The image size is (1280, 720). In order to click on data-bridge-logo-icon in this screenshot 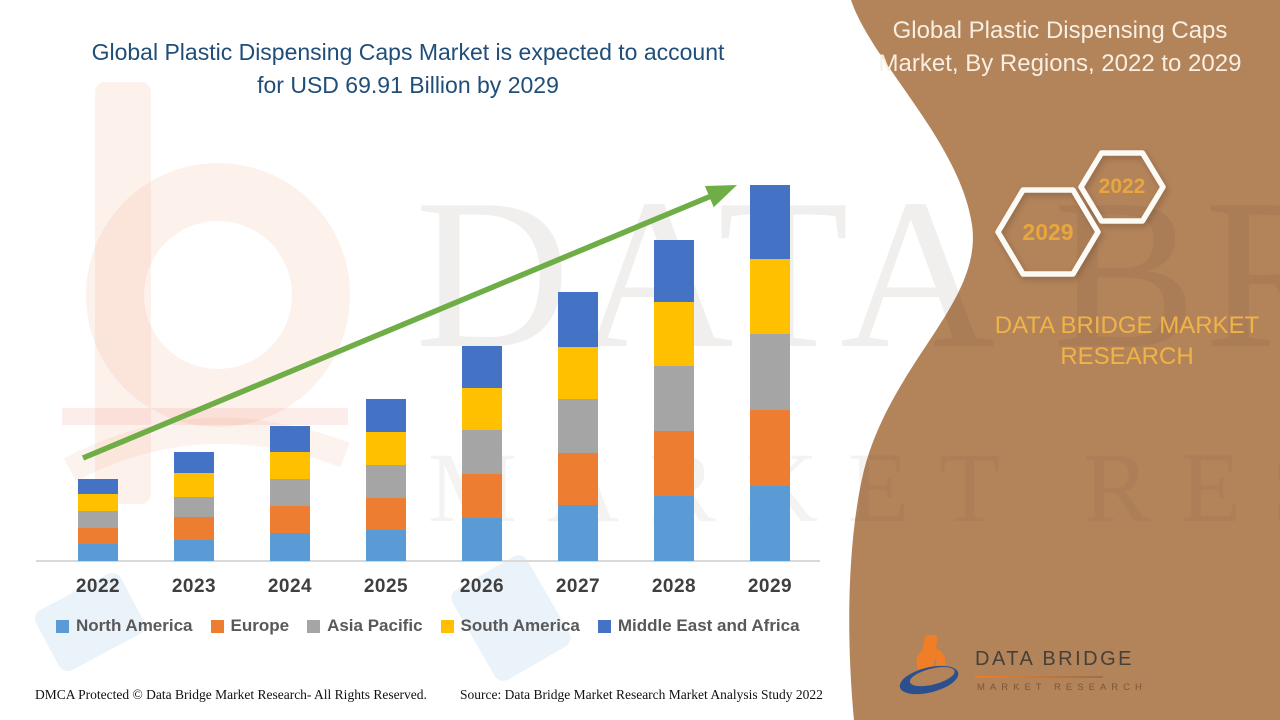, I will do `click(929, 665)`.